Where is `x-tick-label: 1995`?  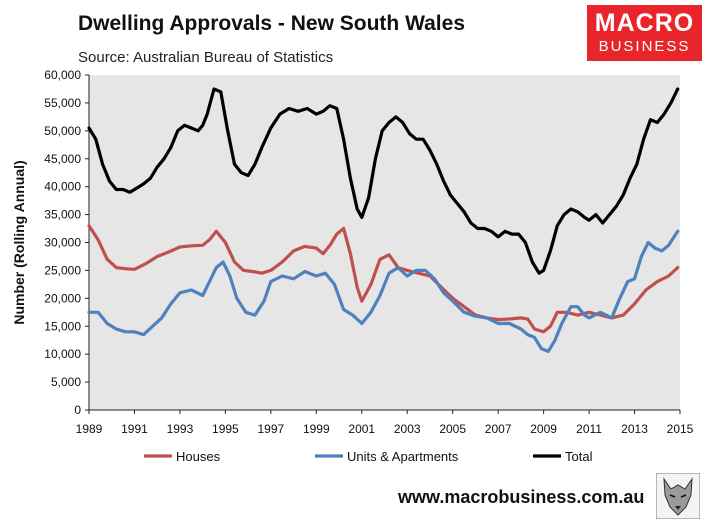 x-tick-label: 1995 is located at coordinates (225, 429).